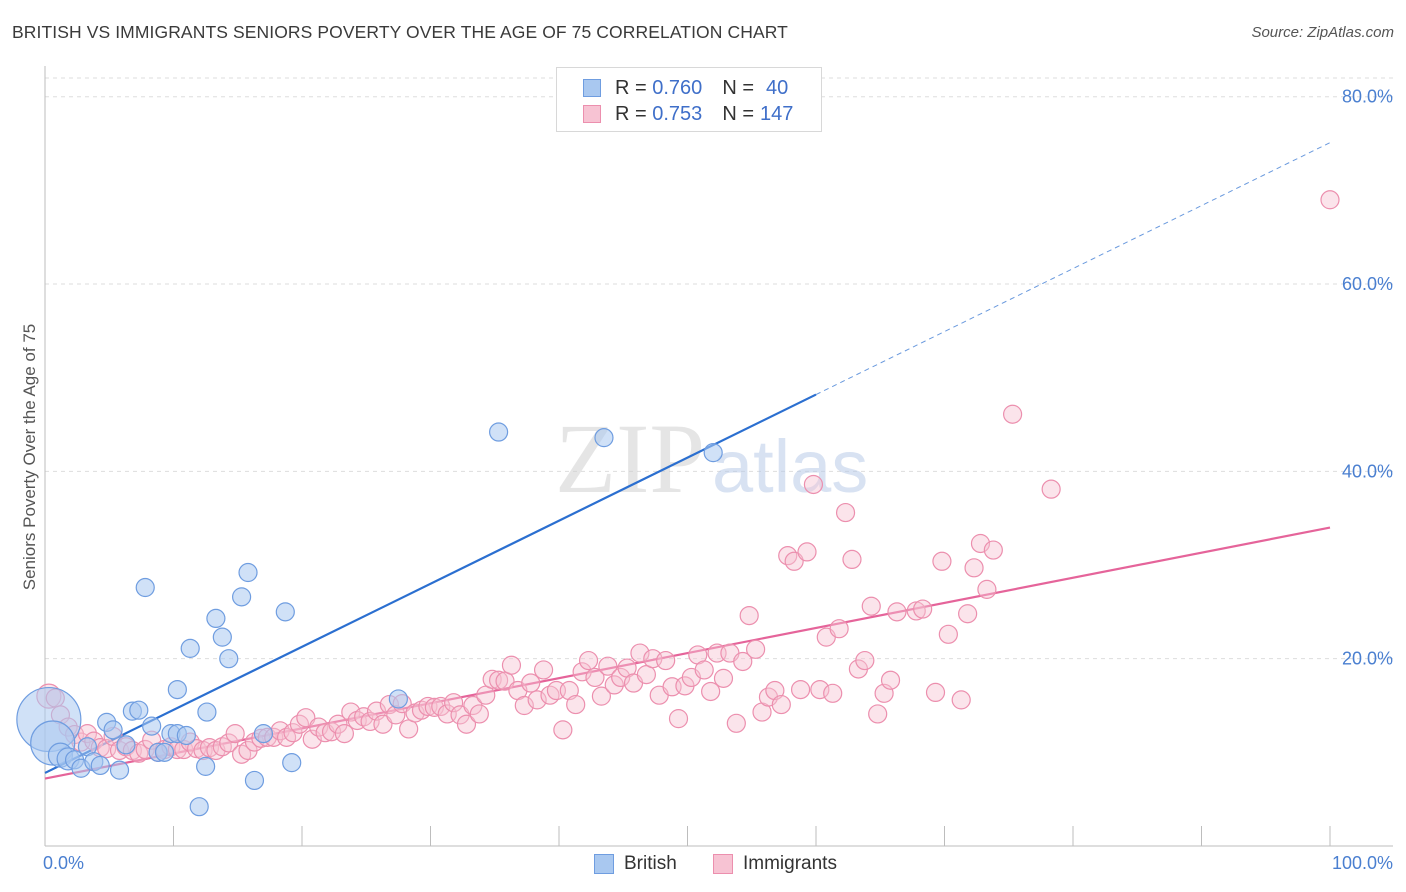 The width and height of the screenshot is (1406, 892). What do you see at coordinates (1367, 97) in the screenshot?
I see `y-tick-label: 80.0%` at bounding box center [1367, 97].